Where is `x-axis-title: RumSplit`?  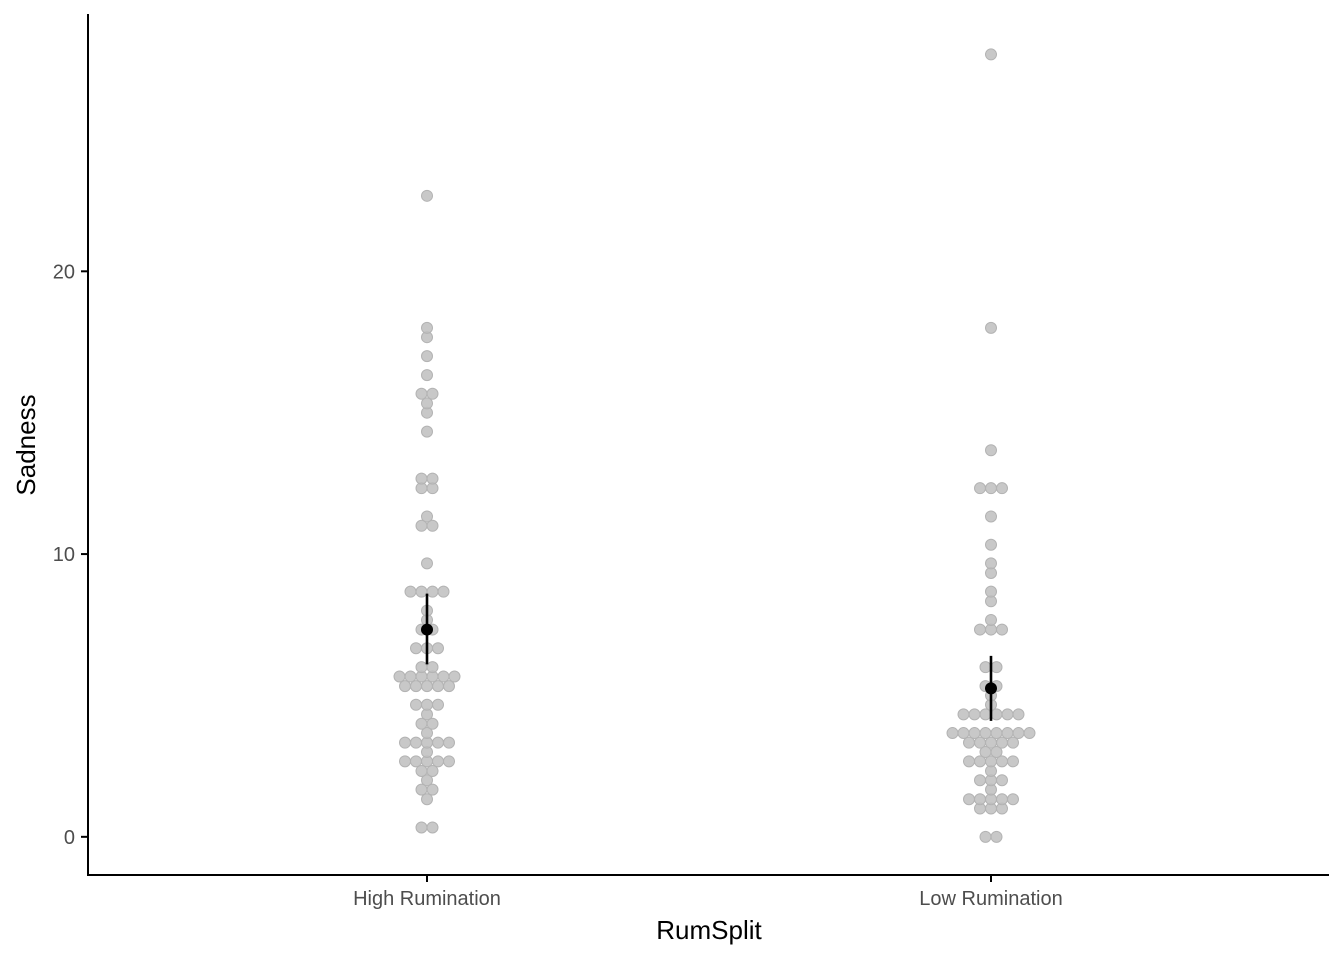 x-axis-title: RumSplit is located at coordinates (709, 930).